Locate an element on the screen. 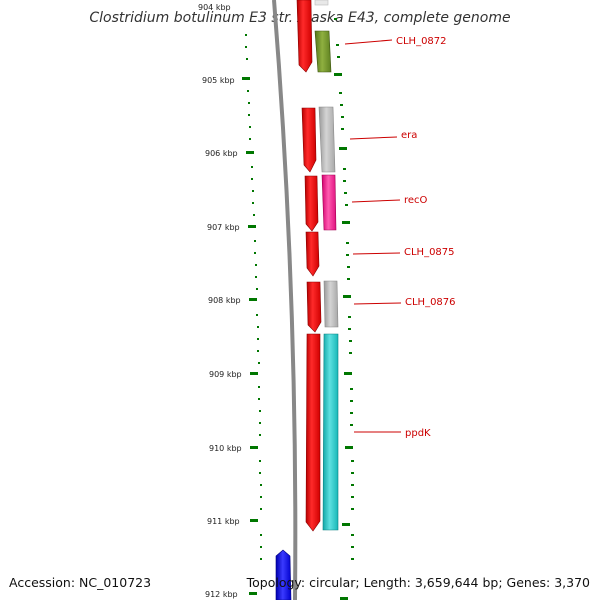  category-feature-olive is located at coordinates (323, 51).